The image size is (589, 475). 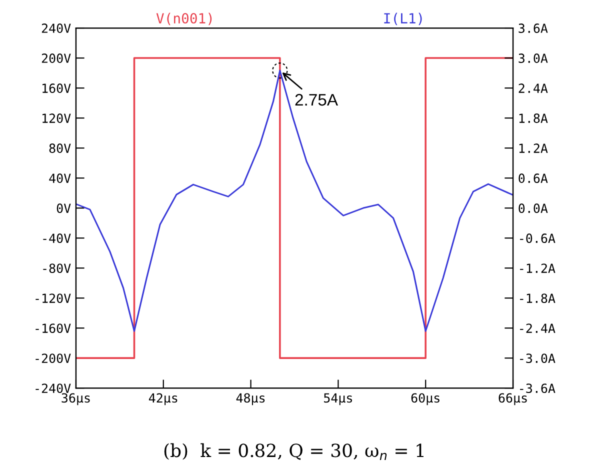 I want to click on y-tick-label: 200V, so click(x=56, y=58).